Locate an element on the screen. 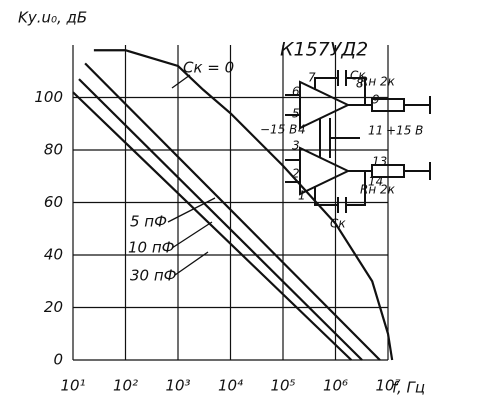 The width and height of the screenshot is (479, 411). circuit-label: 2 is located at coordinates (296, 174).